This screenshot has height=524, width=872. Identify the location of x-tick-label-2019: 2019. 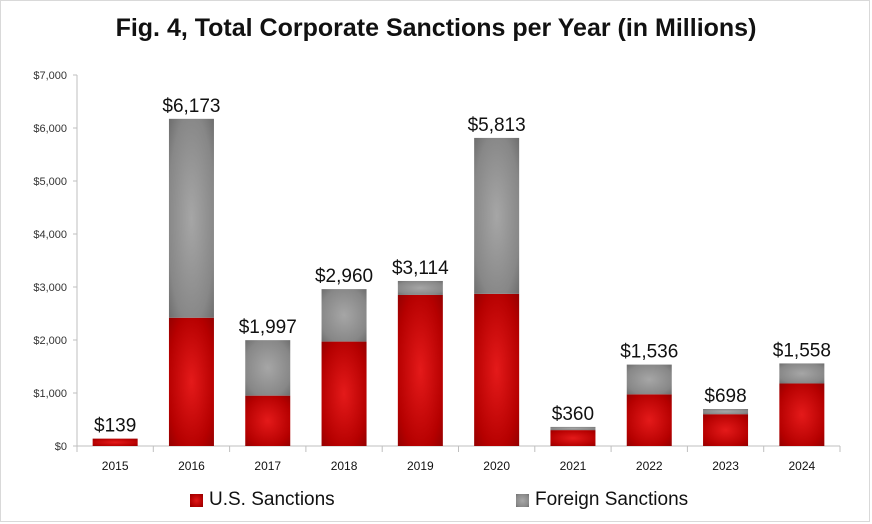
(420, 466).